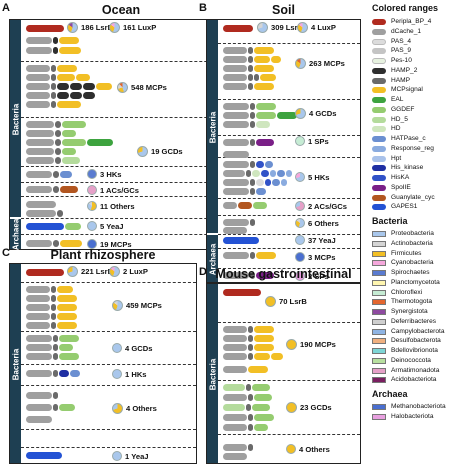 The height and width of the screenshot is (474, 467). Describe the element at coordinates (401, 60) in the screenshot. I see `legend-label: Pes-10` at that location.